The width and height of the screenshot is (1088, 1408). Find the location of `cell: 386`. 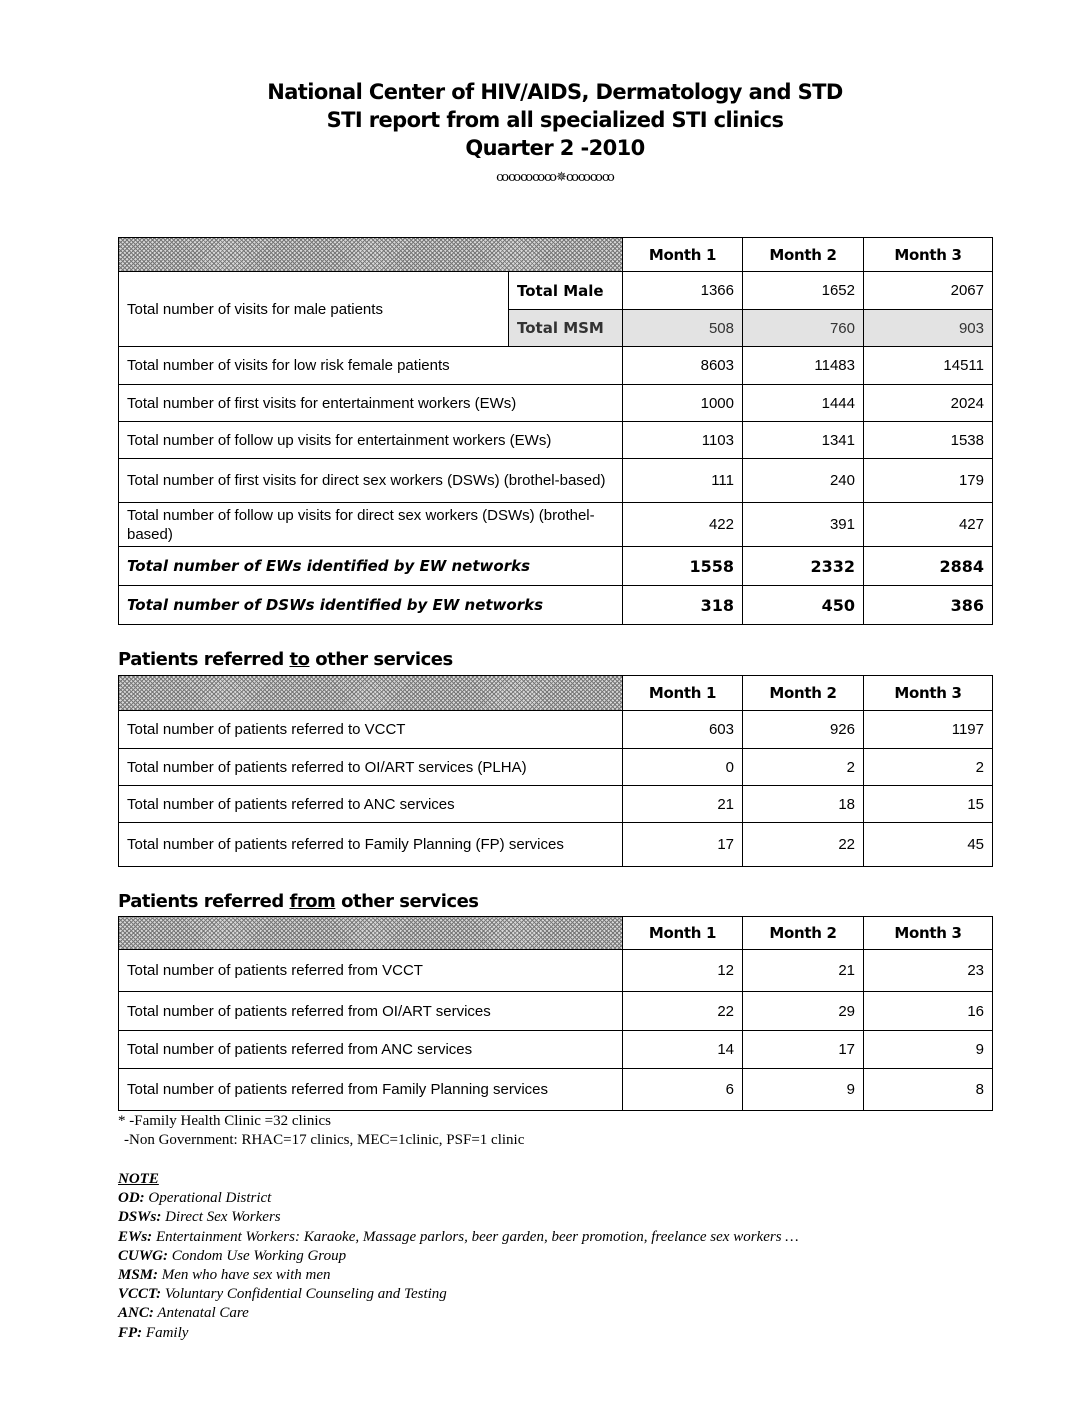

cell: 386 is located at coordinates (928, 605).